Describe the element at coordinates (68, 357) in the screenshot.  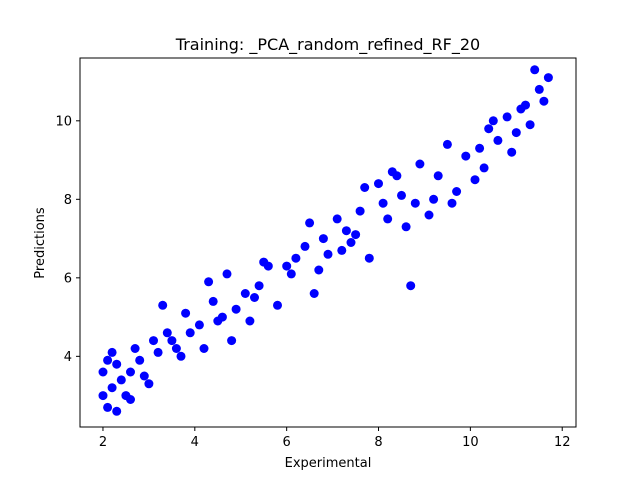
I see `y-tick-label: 4` at that location.